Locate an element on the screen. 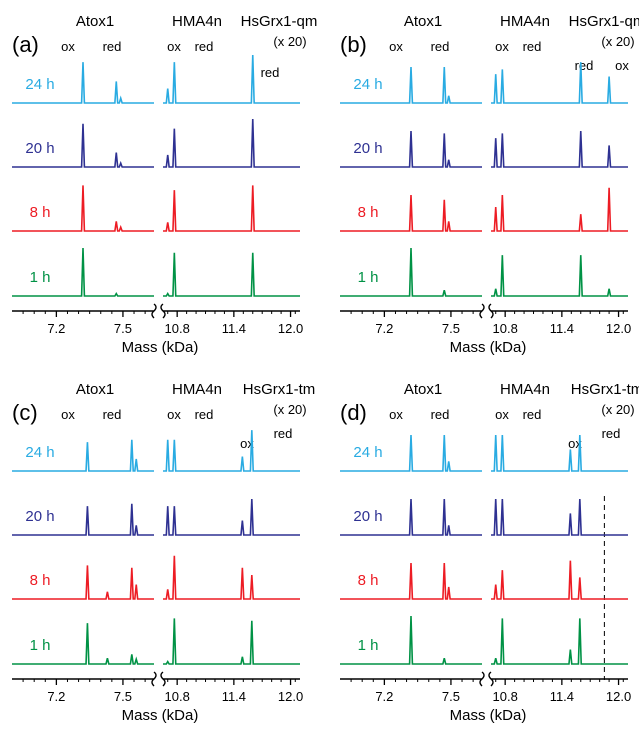  panel-letter: (d) is located at coordinates (353, 412).